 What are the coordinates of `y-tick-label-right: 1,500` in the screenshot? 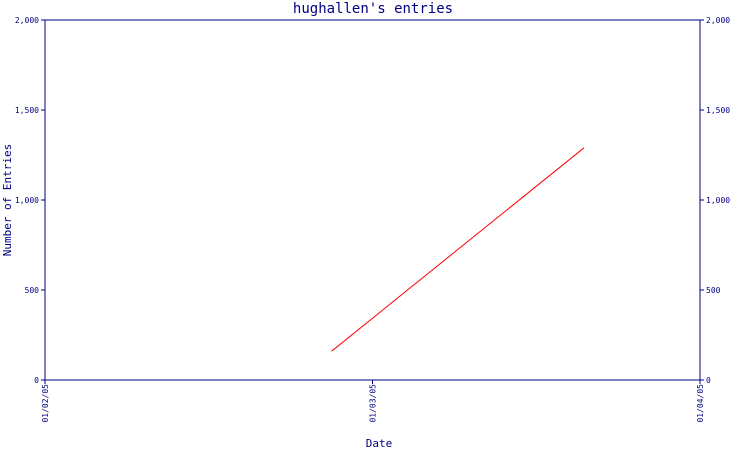 It's located at (718, 110).